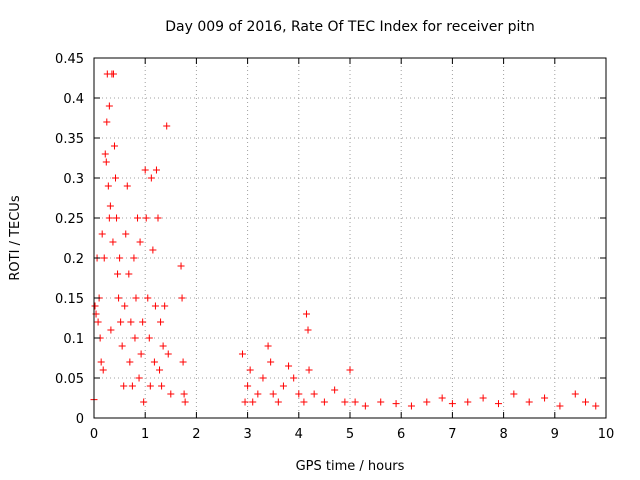 The width and height of the screenshot is (640, 480). I want to click on y-tick-label: 0, so click(80, 419).